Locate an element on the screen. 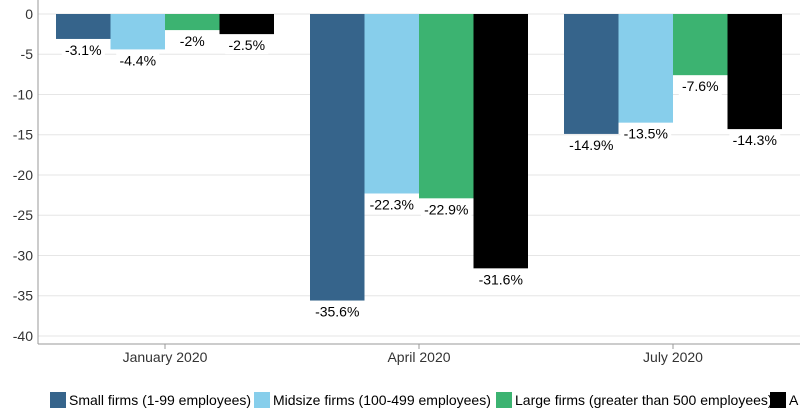 Image resolution: width=800 pixels, height=409 pixels. y-tick-label: 0 is located at coordinates (29, 14).